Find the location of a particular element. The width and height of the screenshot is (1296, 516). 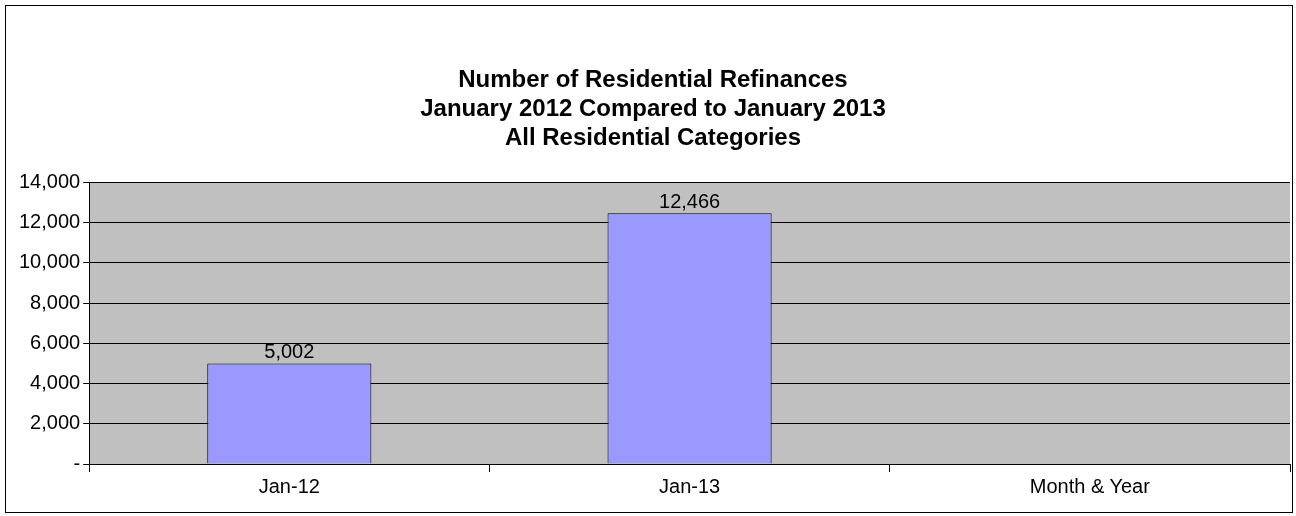

y-tick-label: 4,000 is located at coordinates (55, 382).